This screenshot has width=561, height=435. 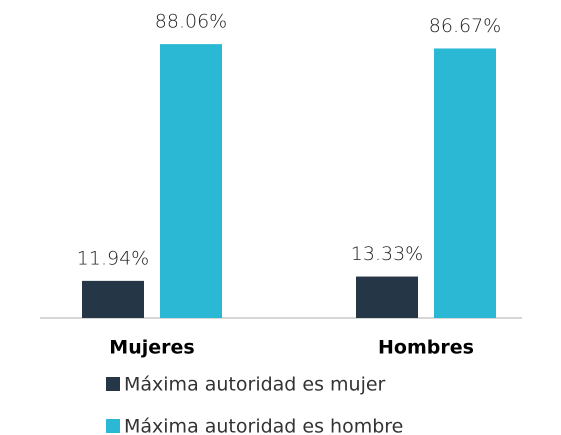 I want to click on x-tick-label: Mujeres, so click(x=151, y=348).